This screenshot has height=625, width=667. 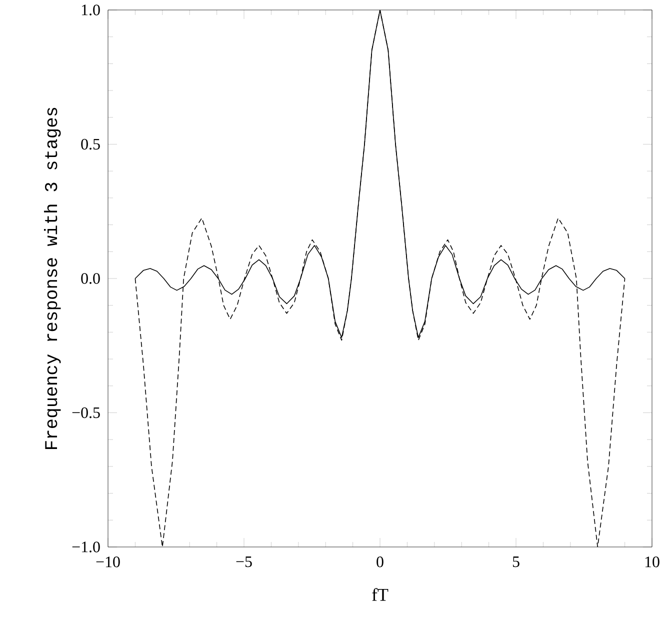 I want to click on y-tick-label: −1.0, so click(x=86, y=547).